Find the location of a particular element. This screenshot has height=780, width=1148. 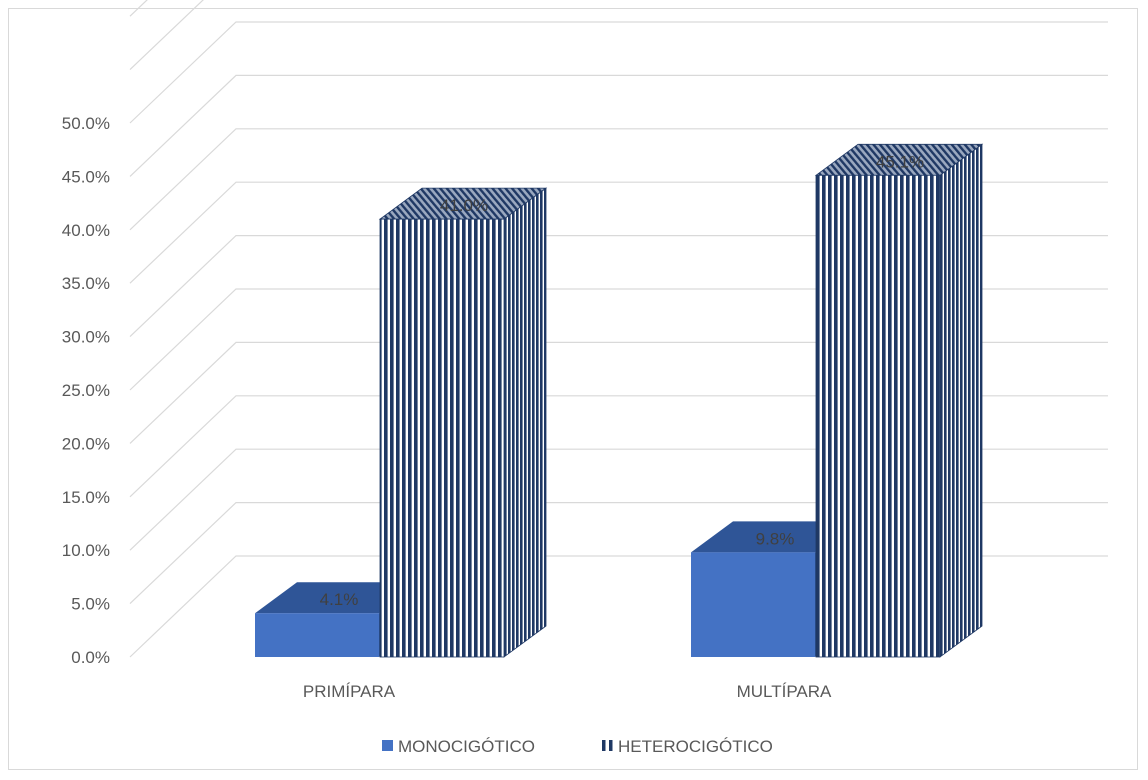

y-tick-label: 50.0% is located at coordinates (86, 123).